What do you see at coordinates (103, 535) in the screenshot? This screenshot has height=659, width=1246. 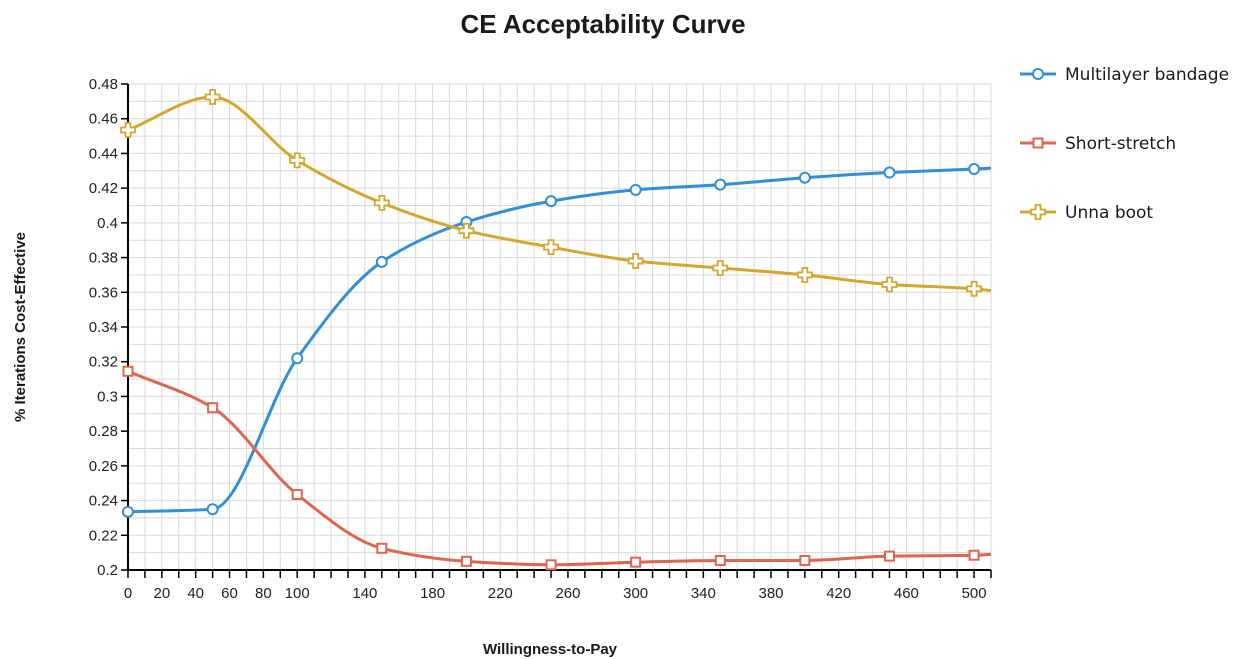 I see `y-tick-label: 0.22` at bounding box center [103, 535].